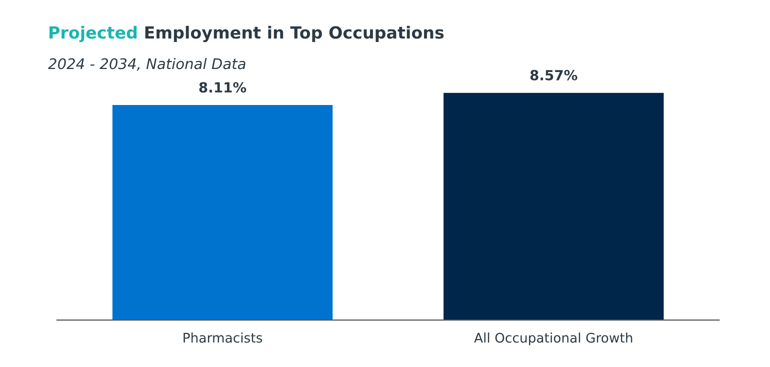  Describe the element at coordinates (553, 339) in the screenshot. I see `x-tick-label: All Occupational Growth` at that location.